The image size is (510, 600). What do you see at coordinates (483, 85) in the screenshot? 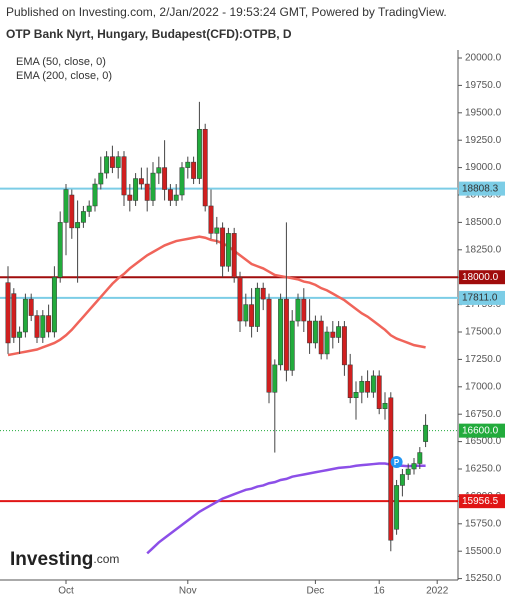
I see `y-tick-label: 19750.0` at bounding box center [483, 85].